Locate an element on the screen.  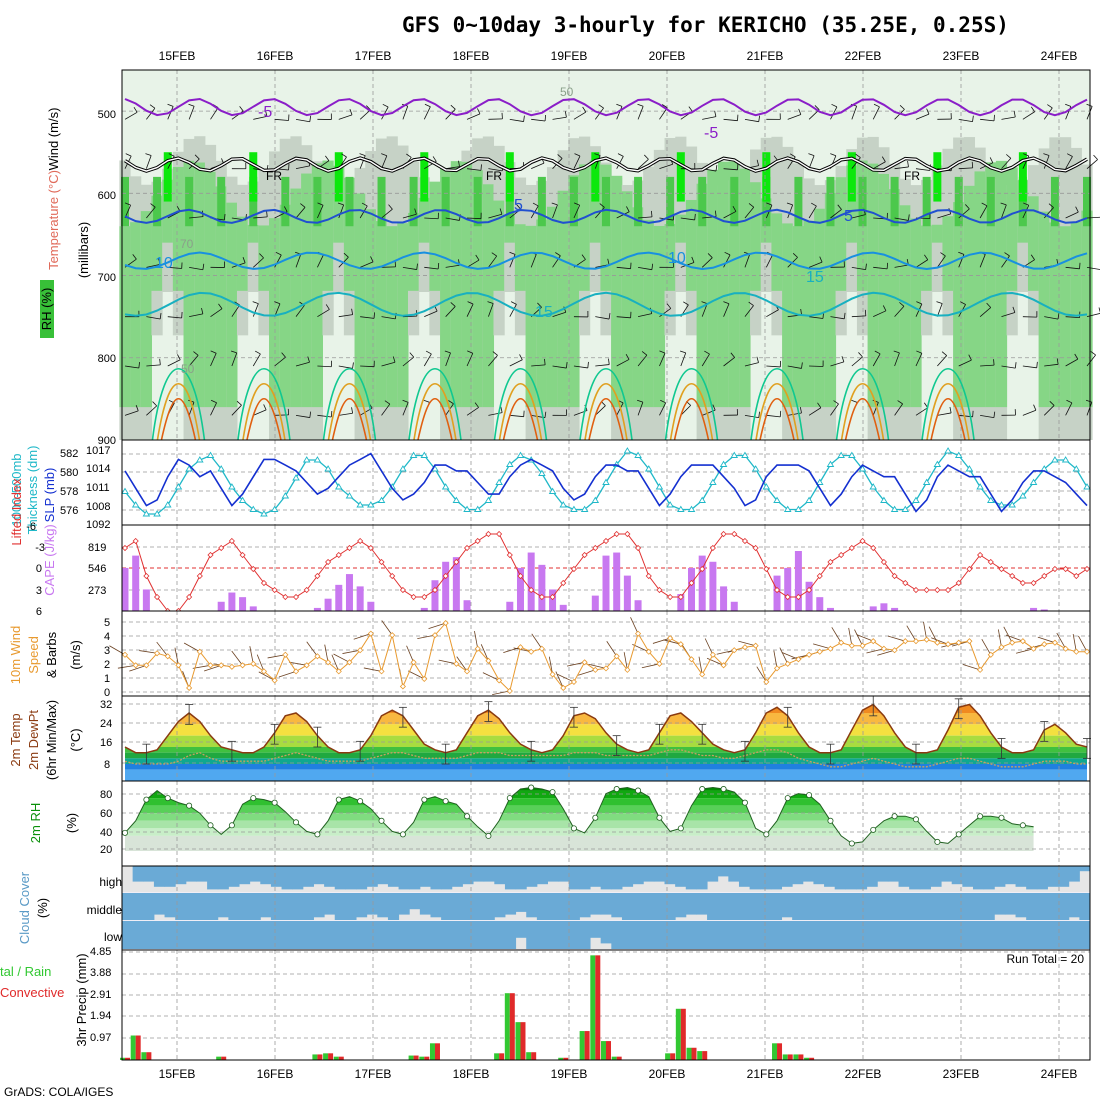
y-tick-label: 80 is located at coordinates (106, 795).